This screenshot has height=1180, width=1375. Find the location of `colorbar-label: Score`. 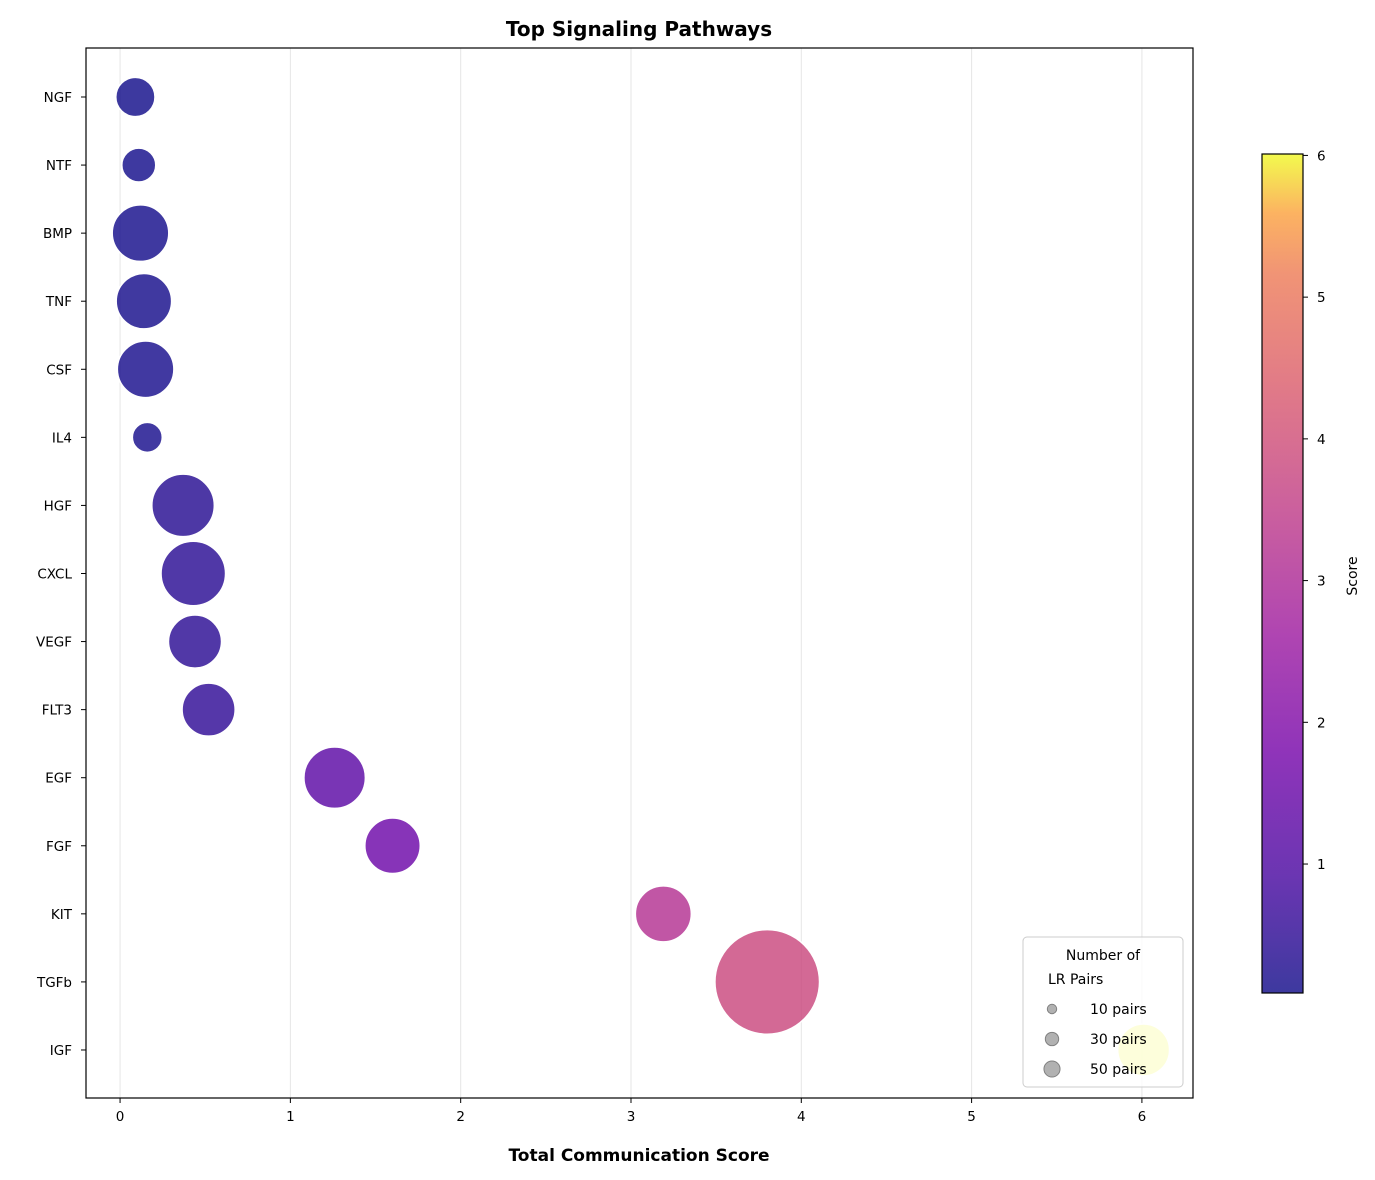

colorbar-label: Score is located at coordinates (1353, 575).